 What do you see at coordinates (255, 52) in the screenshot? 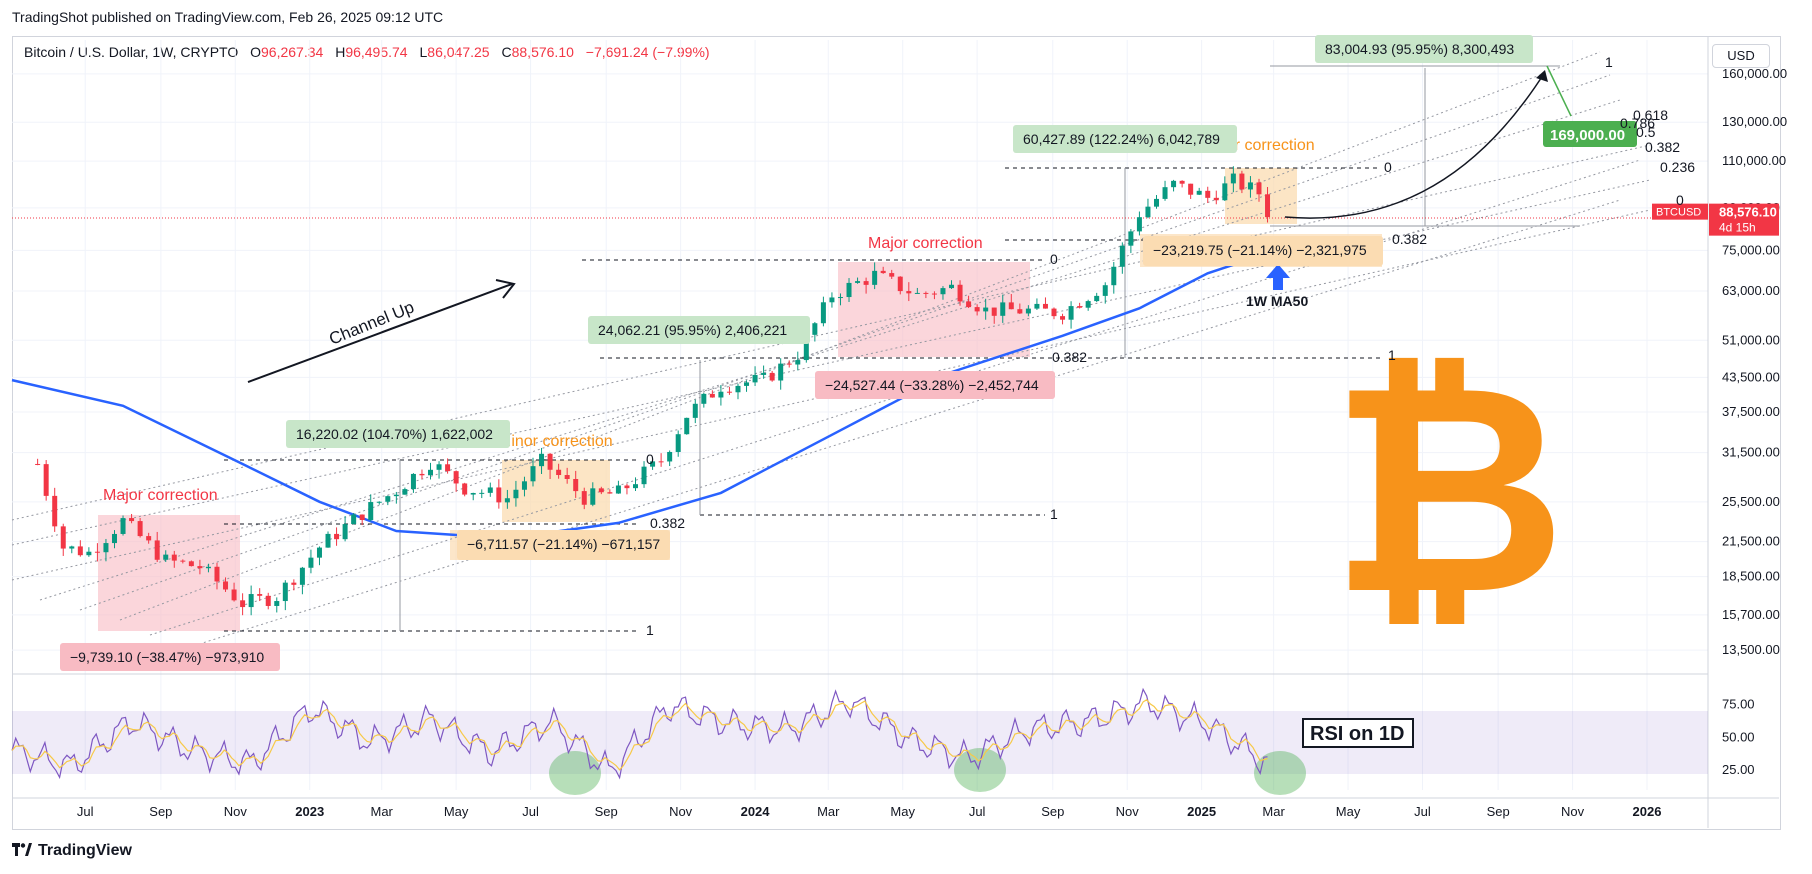
I see `open-label: O` at bounding box center [255, 52].